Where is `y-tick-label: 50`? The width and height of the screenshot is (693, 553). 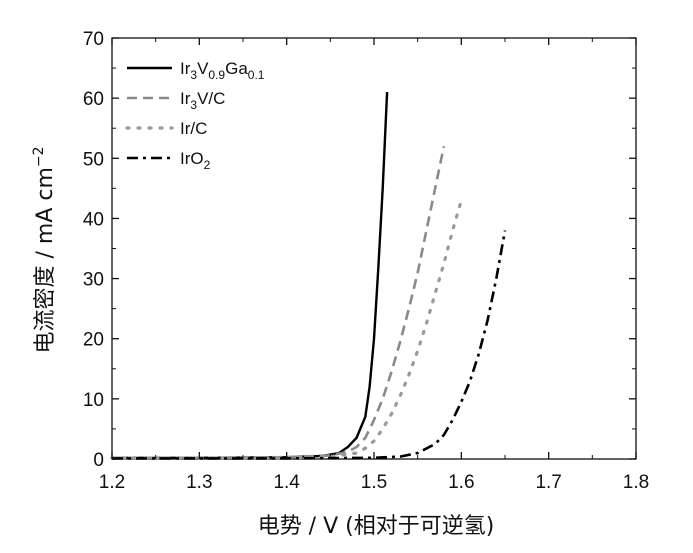
y-tick-label: 50 is located at coordinates (93, 159).